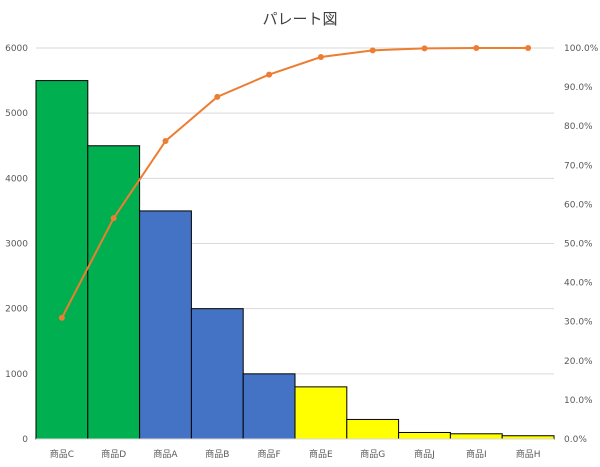 Image resolution: width=600 pixels, height=467 pixels. I want to click on y-left-tick-label: 4000, so click(16, 179).